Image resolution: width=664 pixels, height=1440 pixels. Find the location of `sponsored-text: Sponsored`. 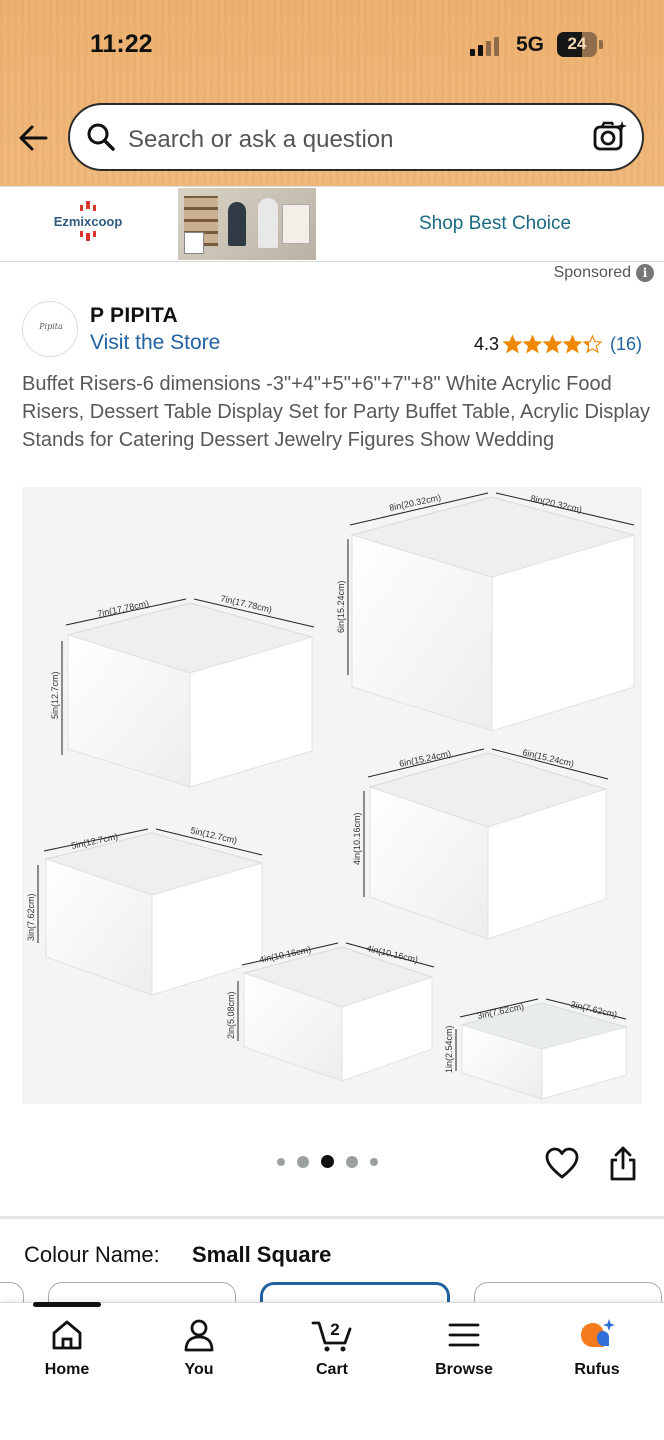

sponsored-text: Sponsored is located at coordinates (592, 272).